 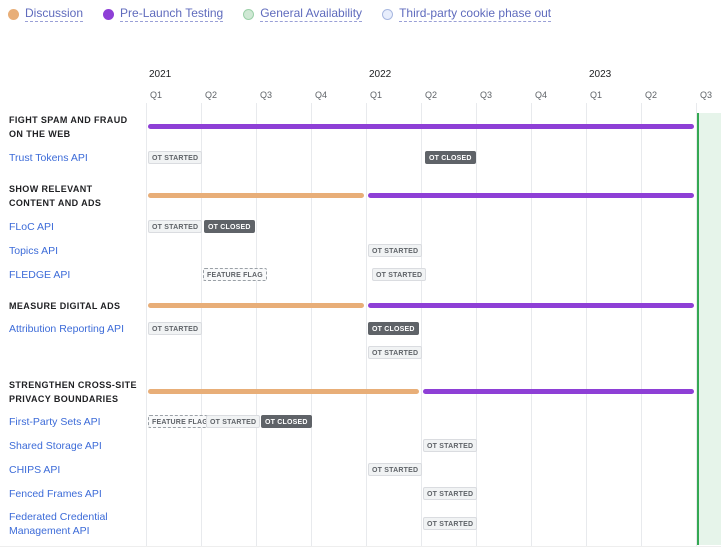 I want to click on section-title-text: SHOW RELEVANT CONTENT AND ADS, so click(x=55, y=196).